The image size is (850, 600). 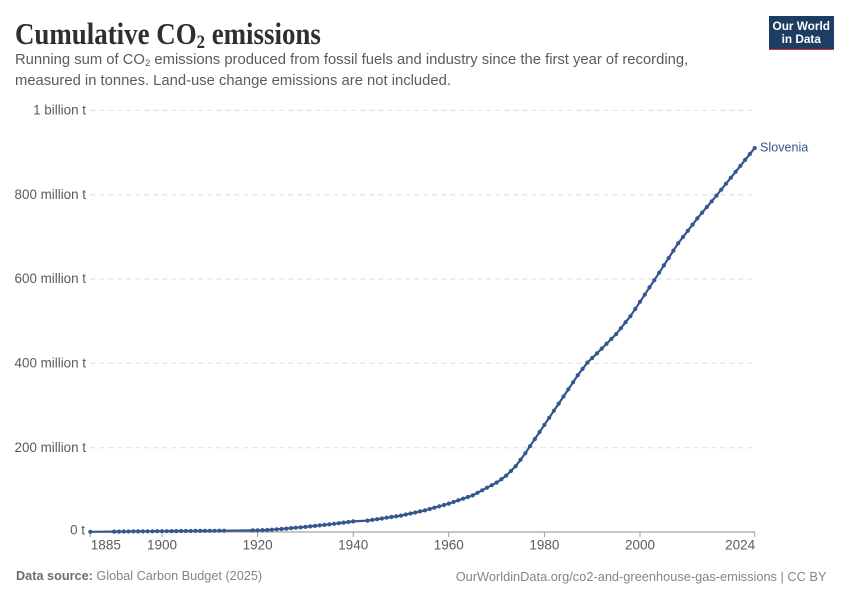 What do you see at coordinates (51, 363) in the screenshot?
I see `svg-text: 400 million t` at bounding box center [51, 363].